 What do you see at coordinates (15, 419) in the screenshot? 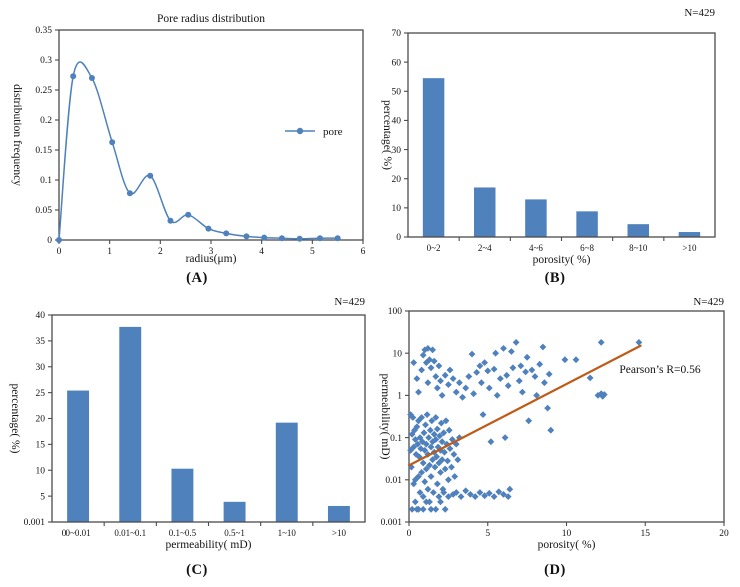
I see `y-axis-label: percentage( %)` at bounding box center [15, 419].